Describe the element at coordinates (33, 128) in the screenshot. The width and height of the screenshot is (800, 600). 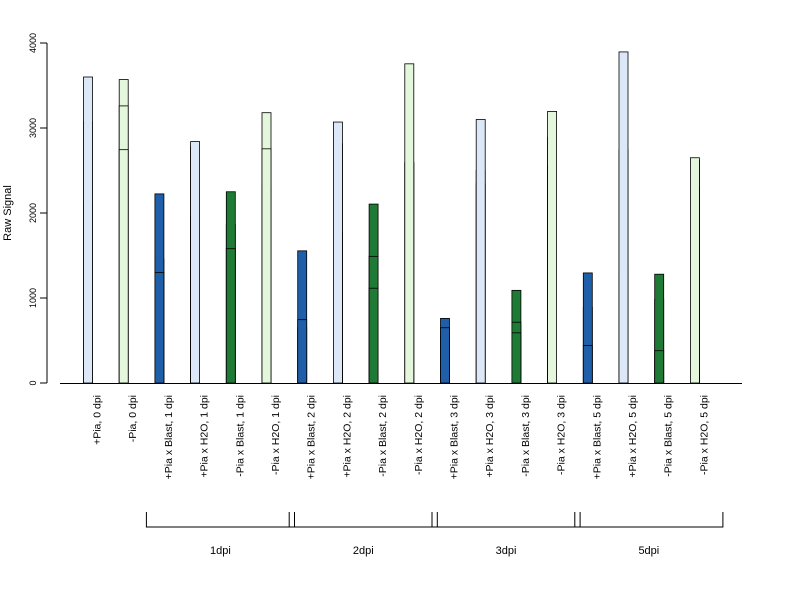
I see `y-tick-label: 3000` at that location.